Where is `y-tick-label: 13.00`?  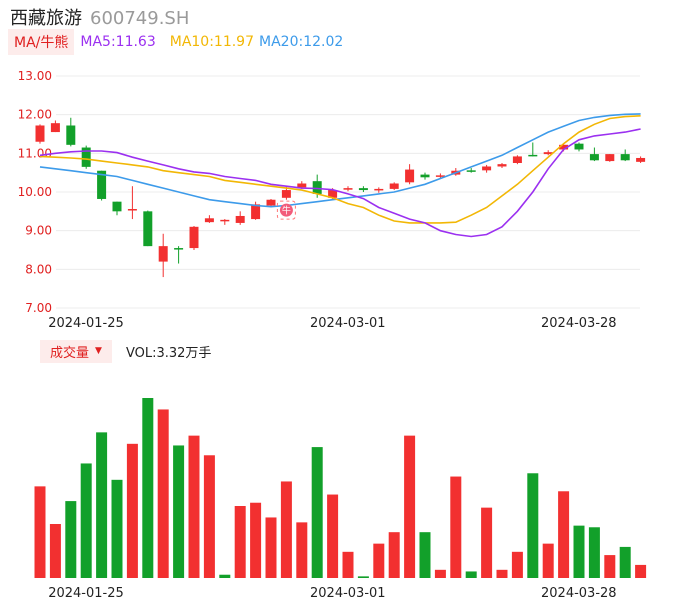
y-tick-label: 13.00 is located at coordinates (35, 76).